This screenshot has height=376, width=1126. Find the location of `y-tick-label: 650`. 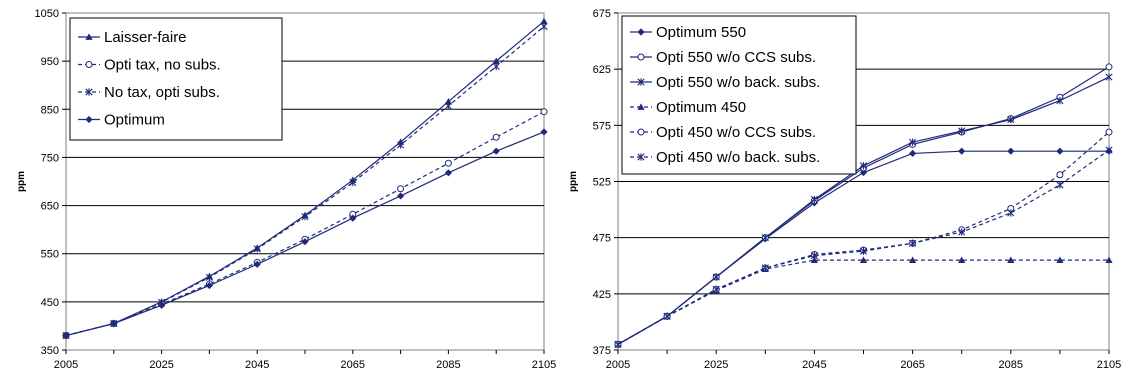

y-tick-label: 650 is located at coordinates (50, 207).